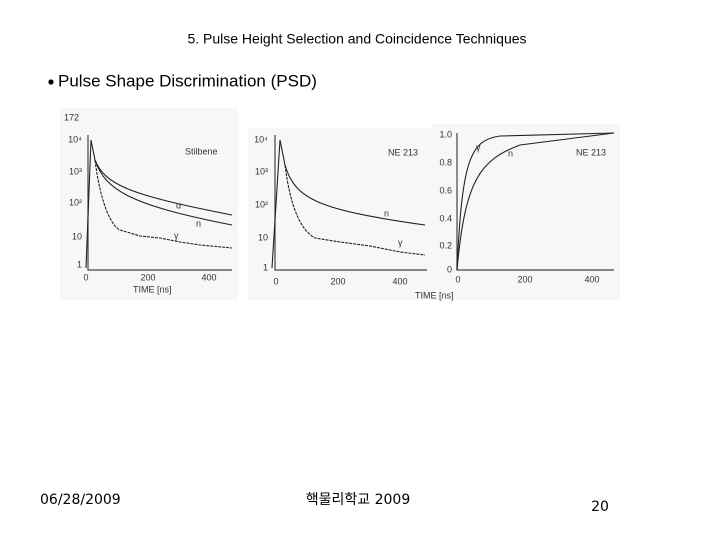  I want to click on y-label: 0.4, so click(445, 218).